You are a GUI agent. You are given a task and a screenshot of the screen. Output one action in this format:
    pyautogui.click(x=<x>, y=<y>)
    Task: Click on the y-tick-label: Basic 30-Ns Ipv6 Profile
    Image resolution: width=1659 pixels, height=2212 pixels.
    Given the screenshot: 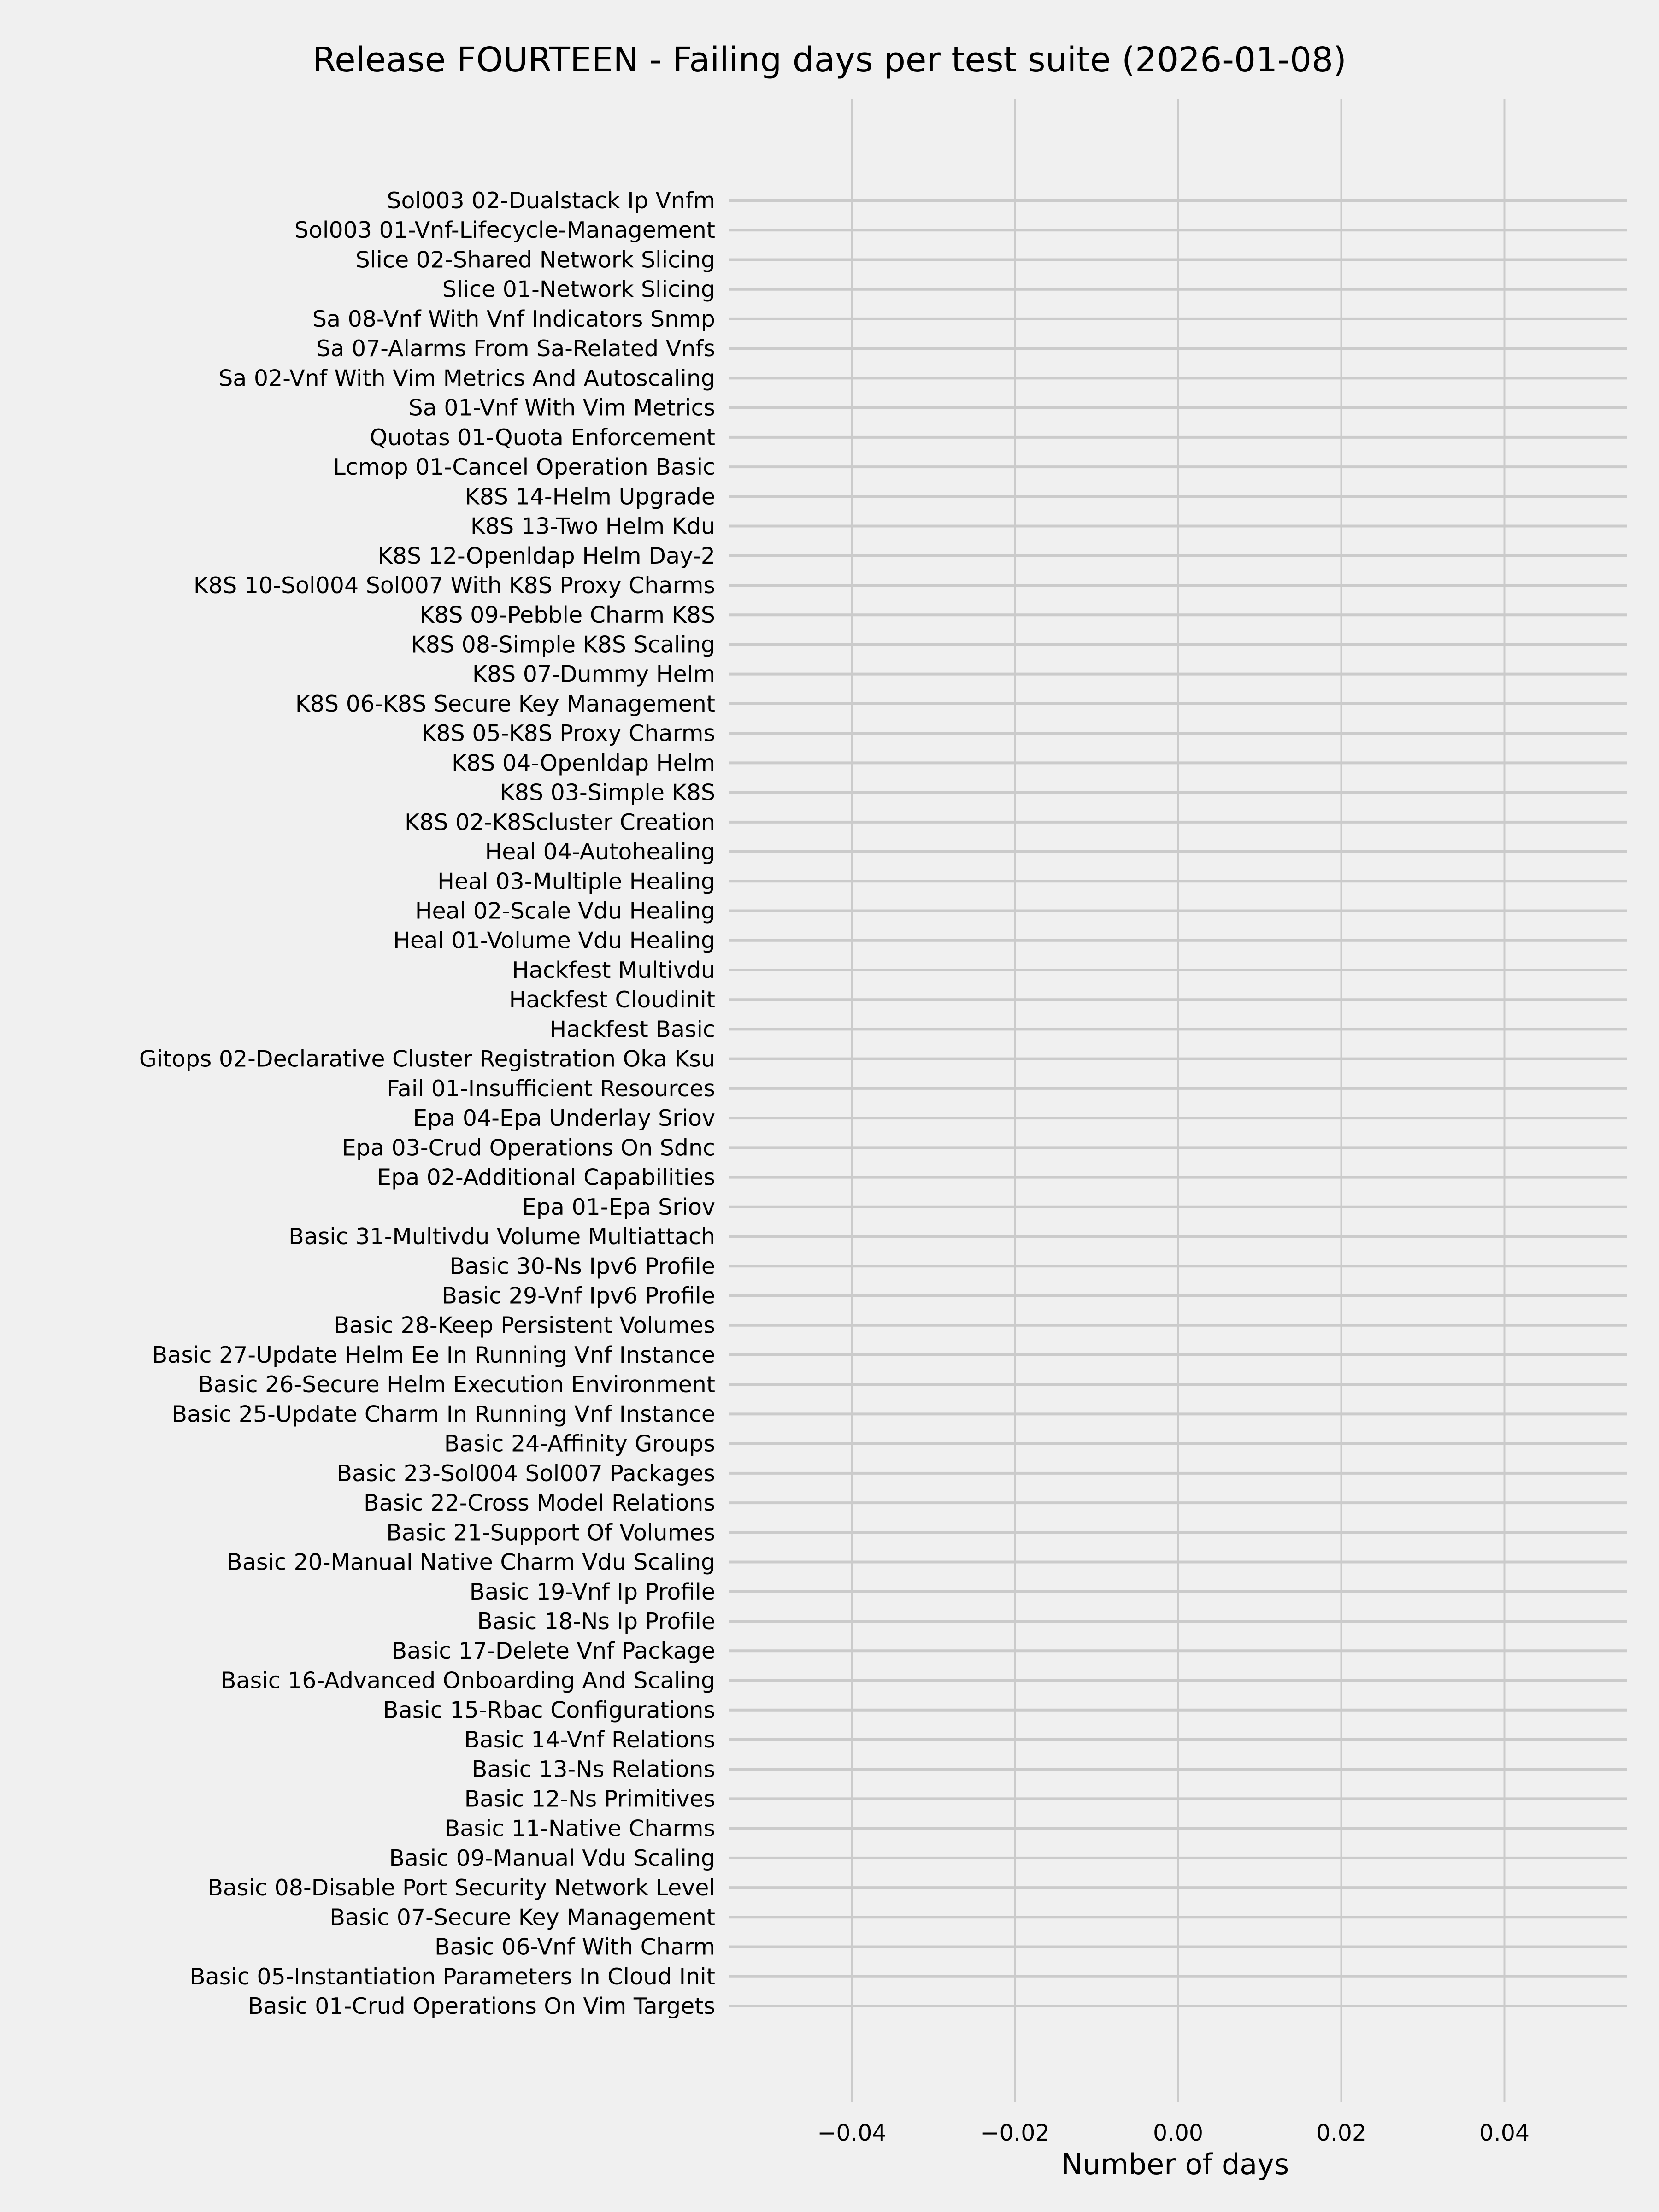 What is the action you would take?
    pyautogui.click(x=582, y=1266)
    